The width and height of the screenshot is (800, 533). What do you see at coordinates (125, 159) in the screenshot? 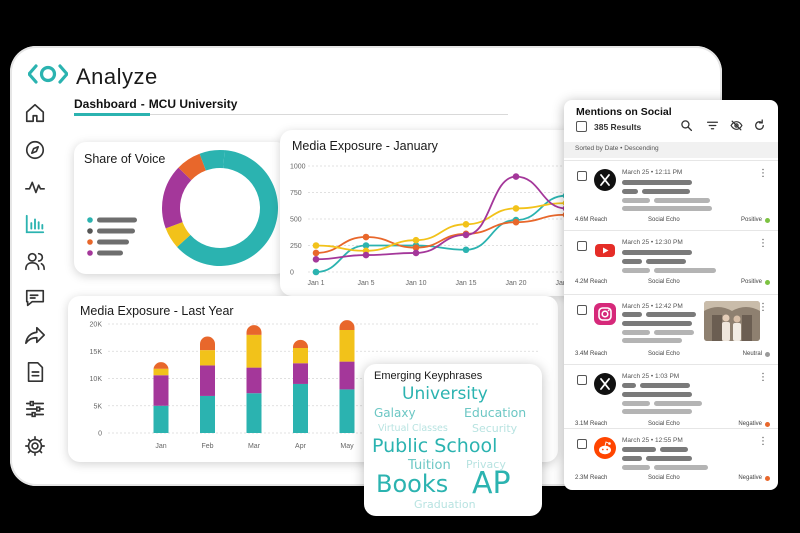
I see `share-of-voice-title: Share of Voice` at bounding box center [125, 159].